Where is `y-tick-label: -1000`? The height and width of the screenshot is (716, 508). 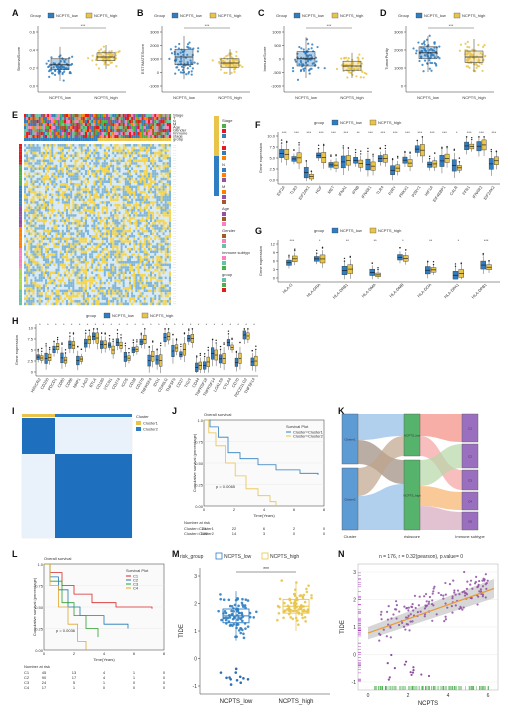
y-tick-label: -1000 is located at coordinates (276, 86).